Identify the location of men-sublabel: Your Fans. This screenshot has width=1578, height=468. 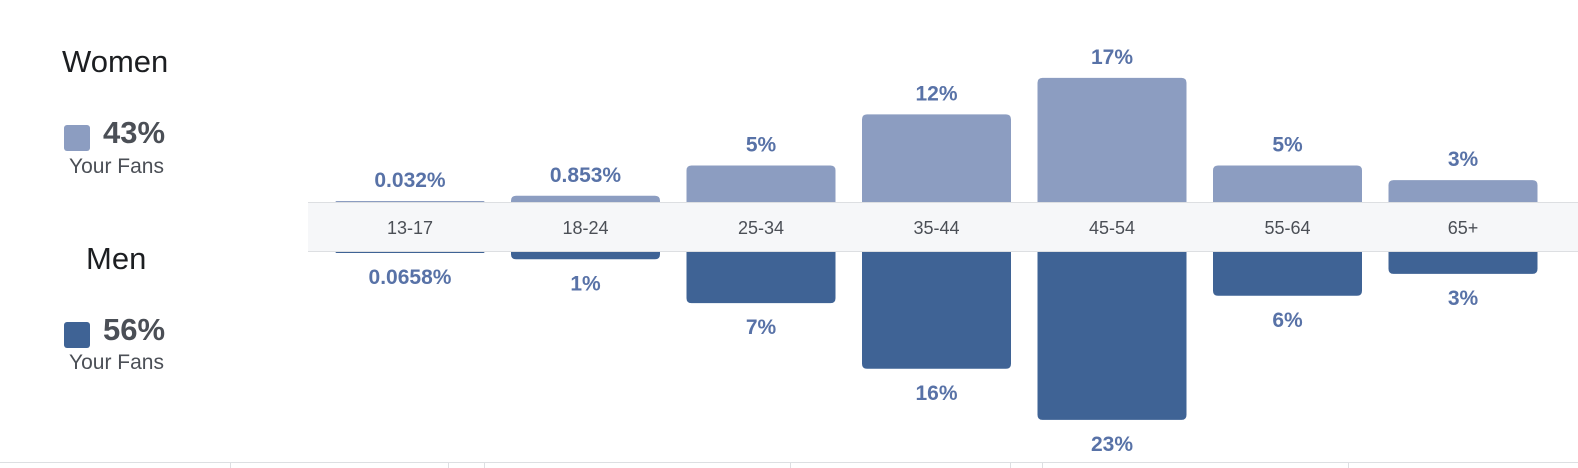
(116, 362).